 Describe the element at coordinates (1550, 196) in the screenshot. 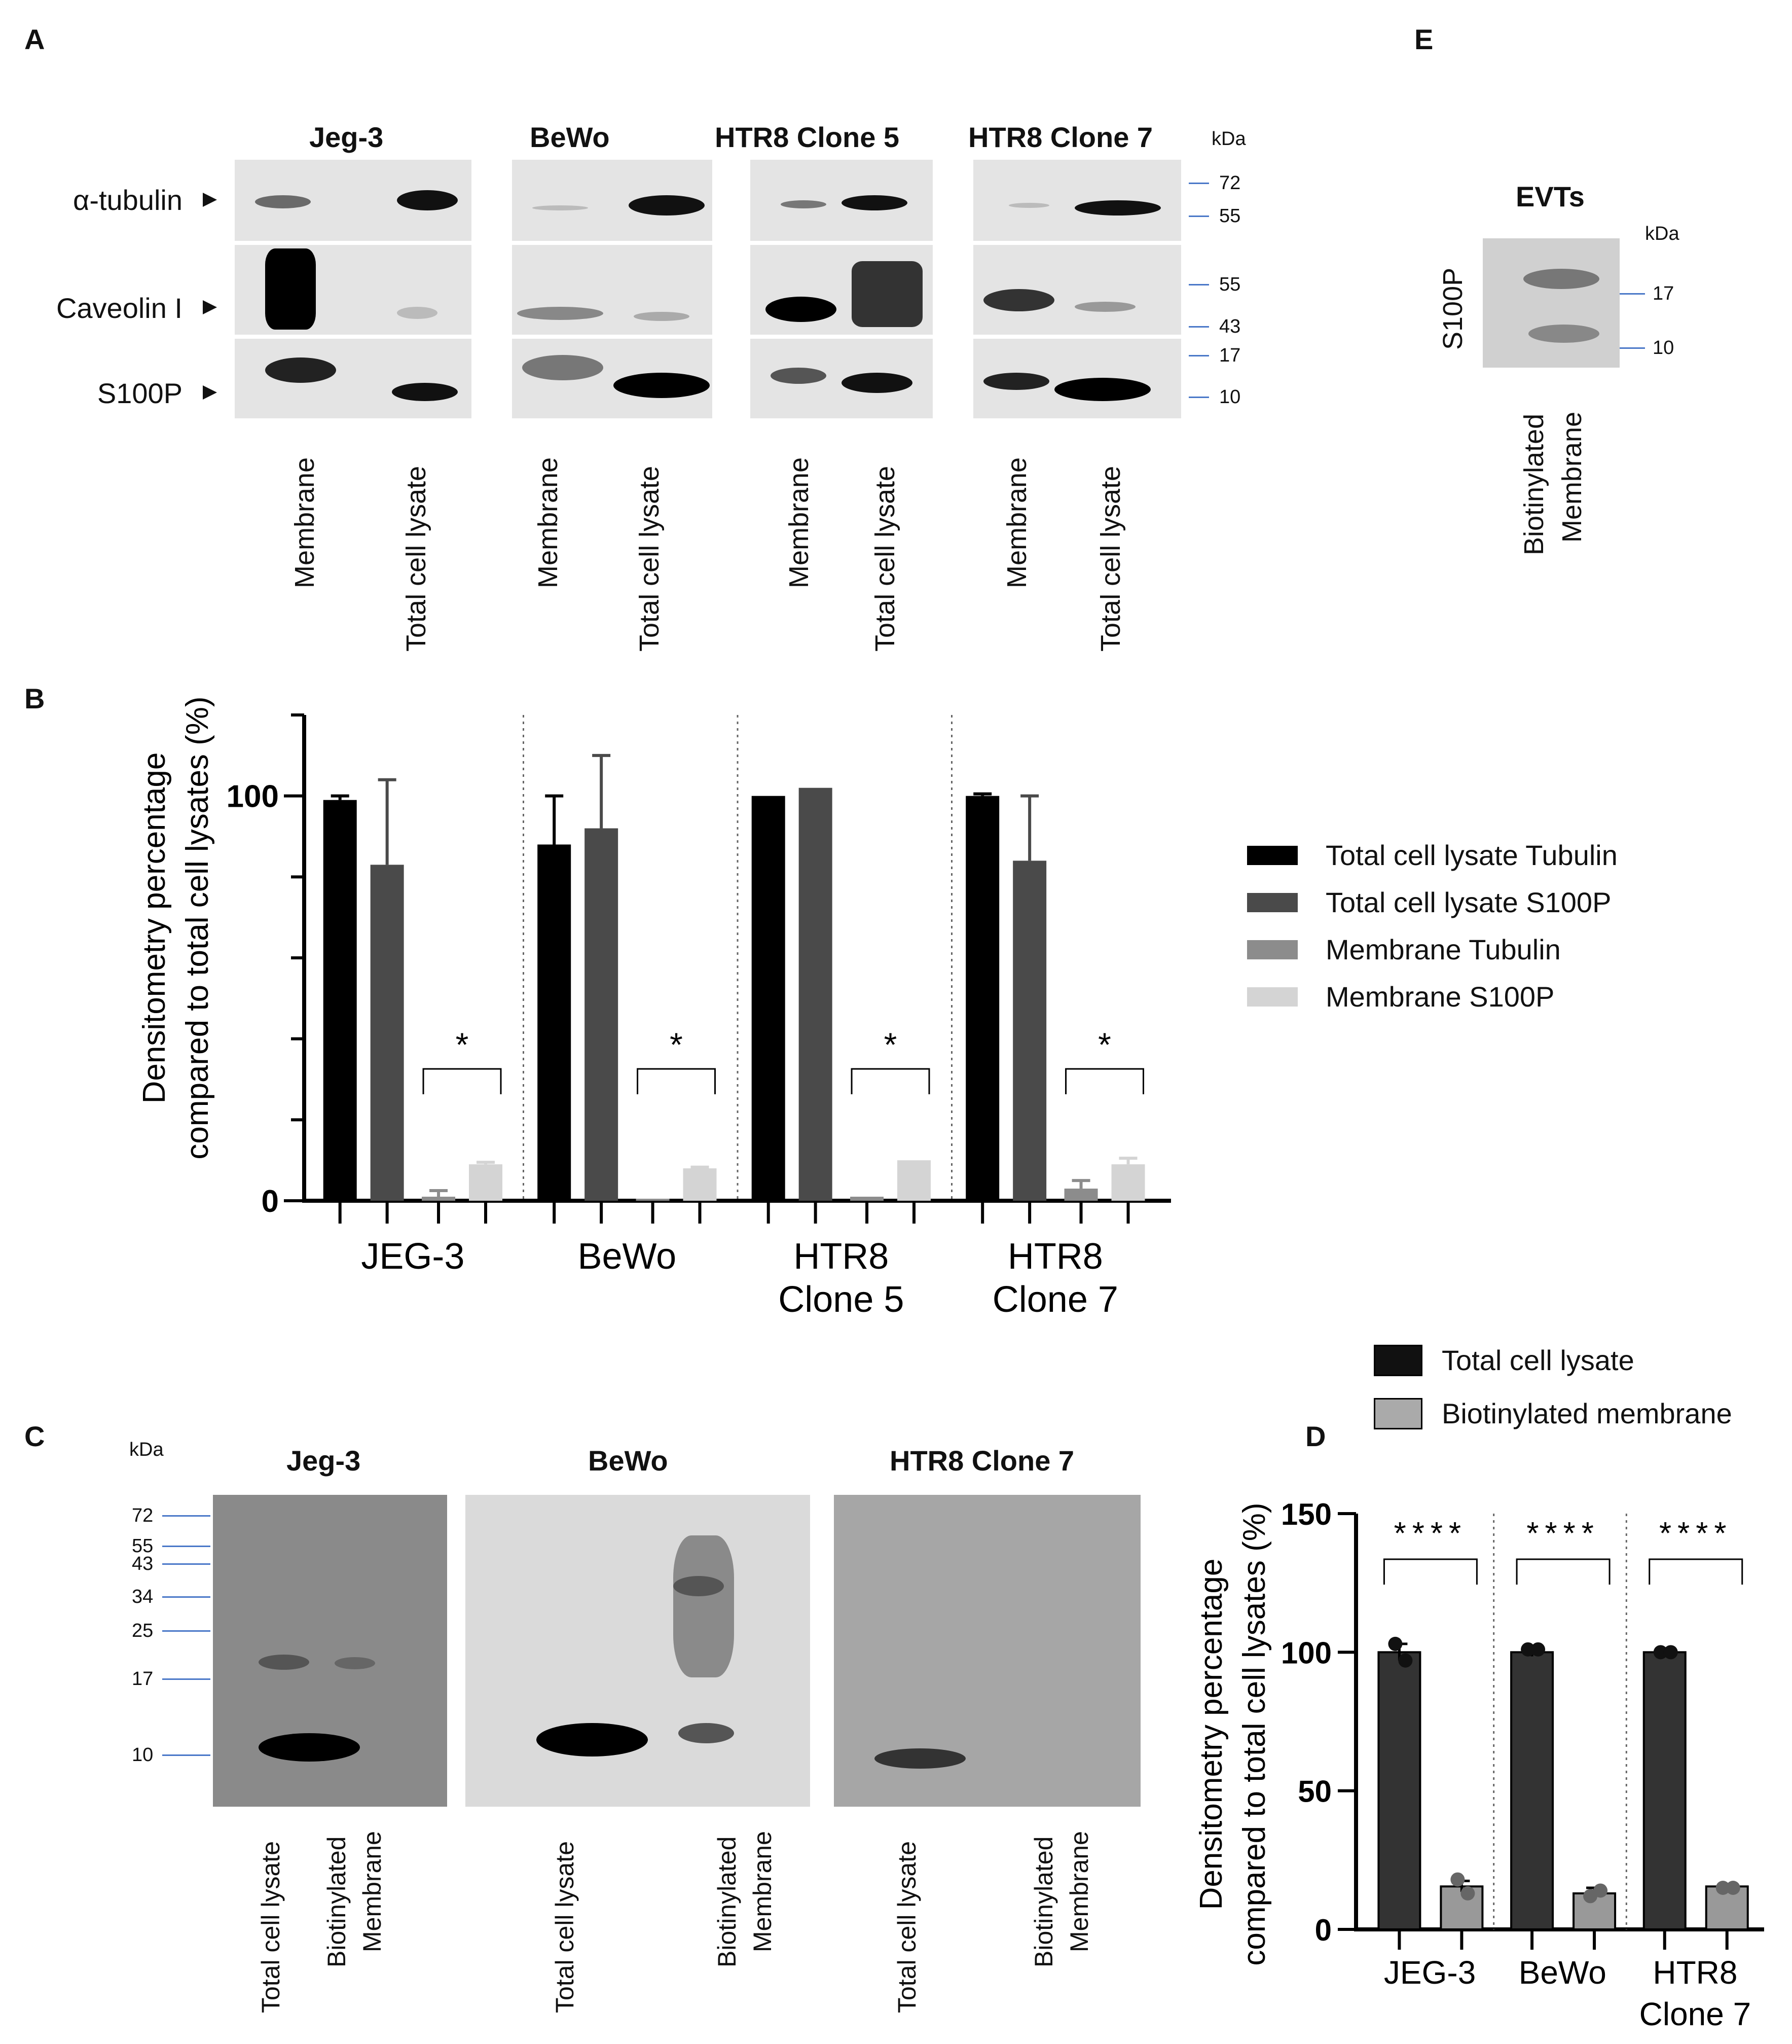

I see `blot-title-evts: EVTs` at that location.